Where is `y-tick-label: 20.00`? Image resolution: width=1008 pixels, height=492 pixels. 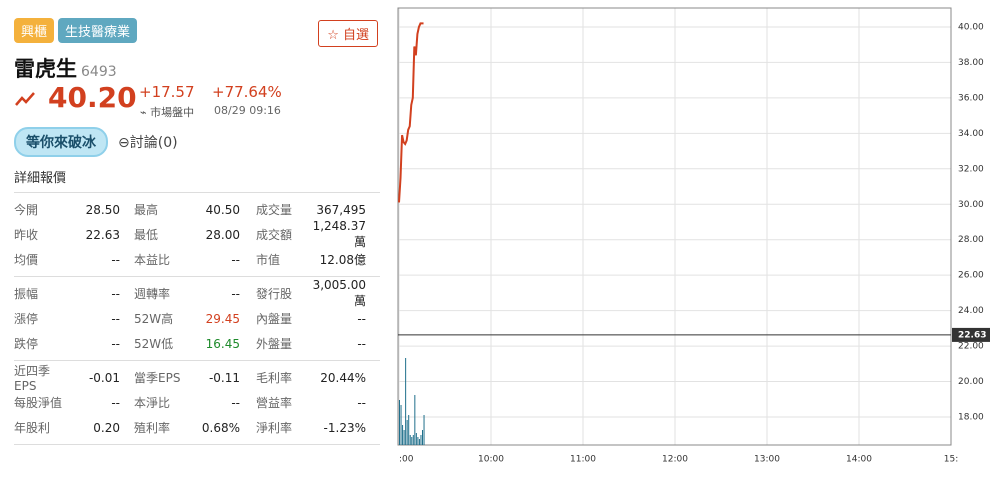
y-tick-label: 20.00 is located at coordinates (971, 382).